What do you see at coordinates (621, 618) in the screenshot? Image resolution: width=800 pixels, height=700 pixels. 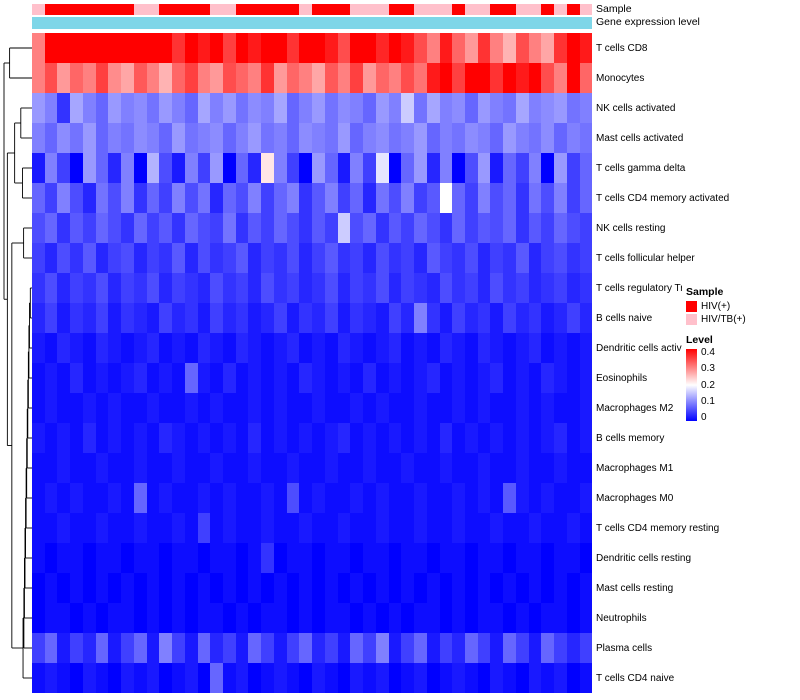 I see `row-label: Neutrophils` at bounding box center [621, 618].